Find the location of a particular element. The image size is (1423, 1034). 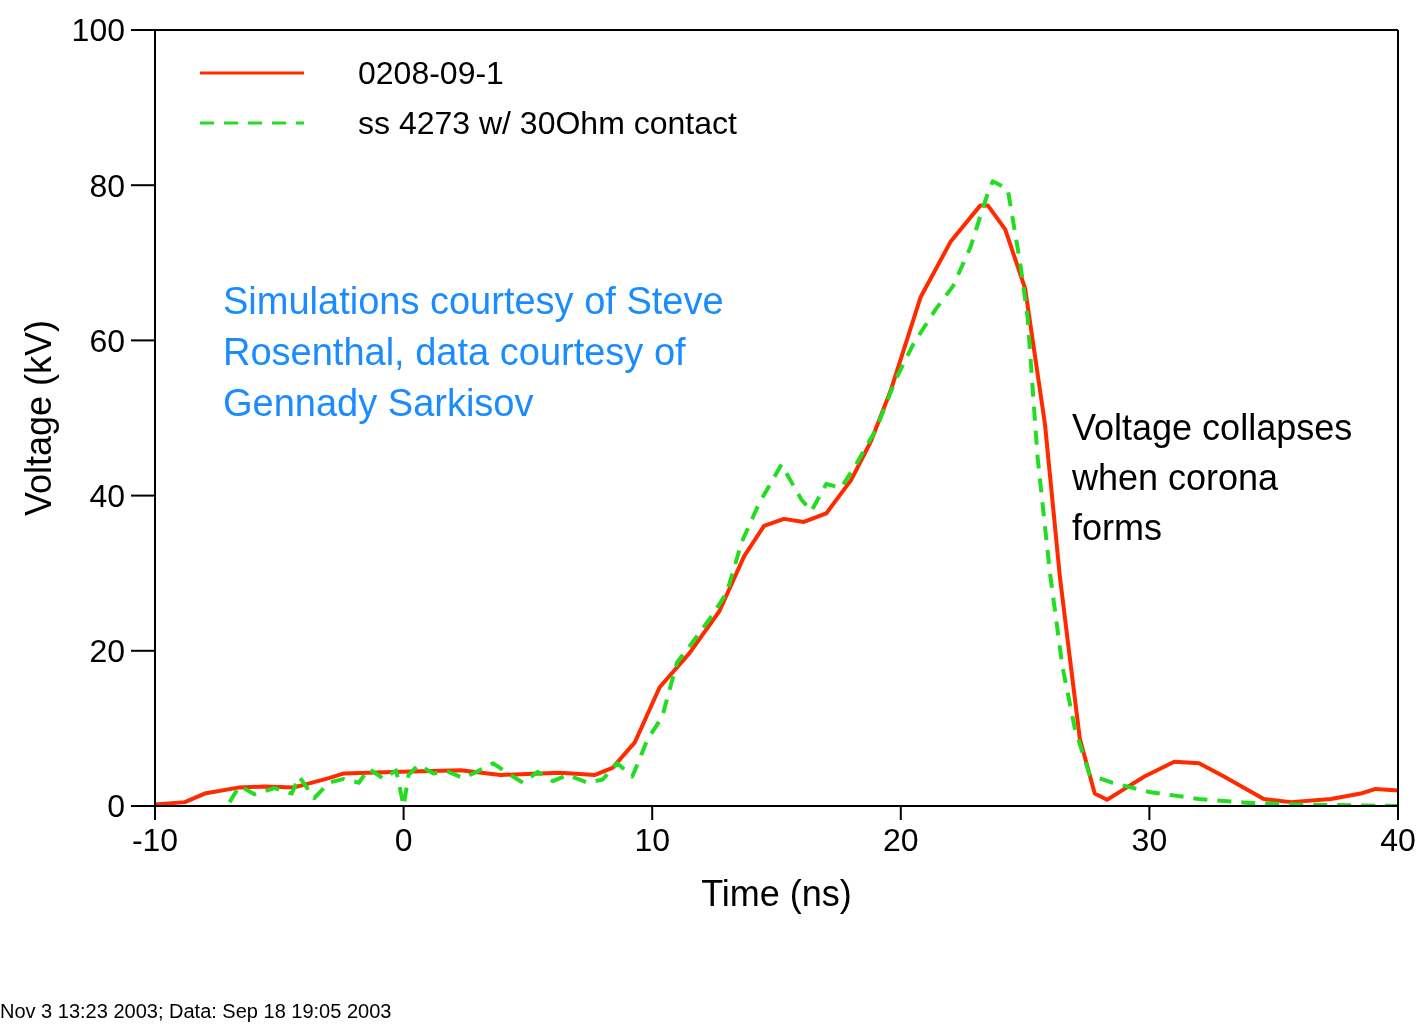

annotation: Simulations courtesy of Steve Rosenthal, data courtesy of Gennady Sarkisov is located at coordinates (474, 352).